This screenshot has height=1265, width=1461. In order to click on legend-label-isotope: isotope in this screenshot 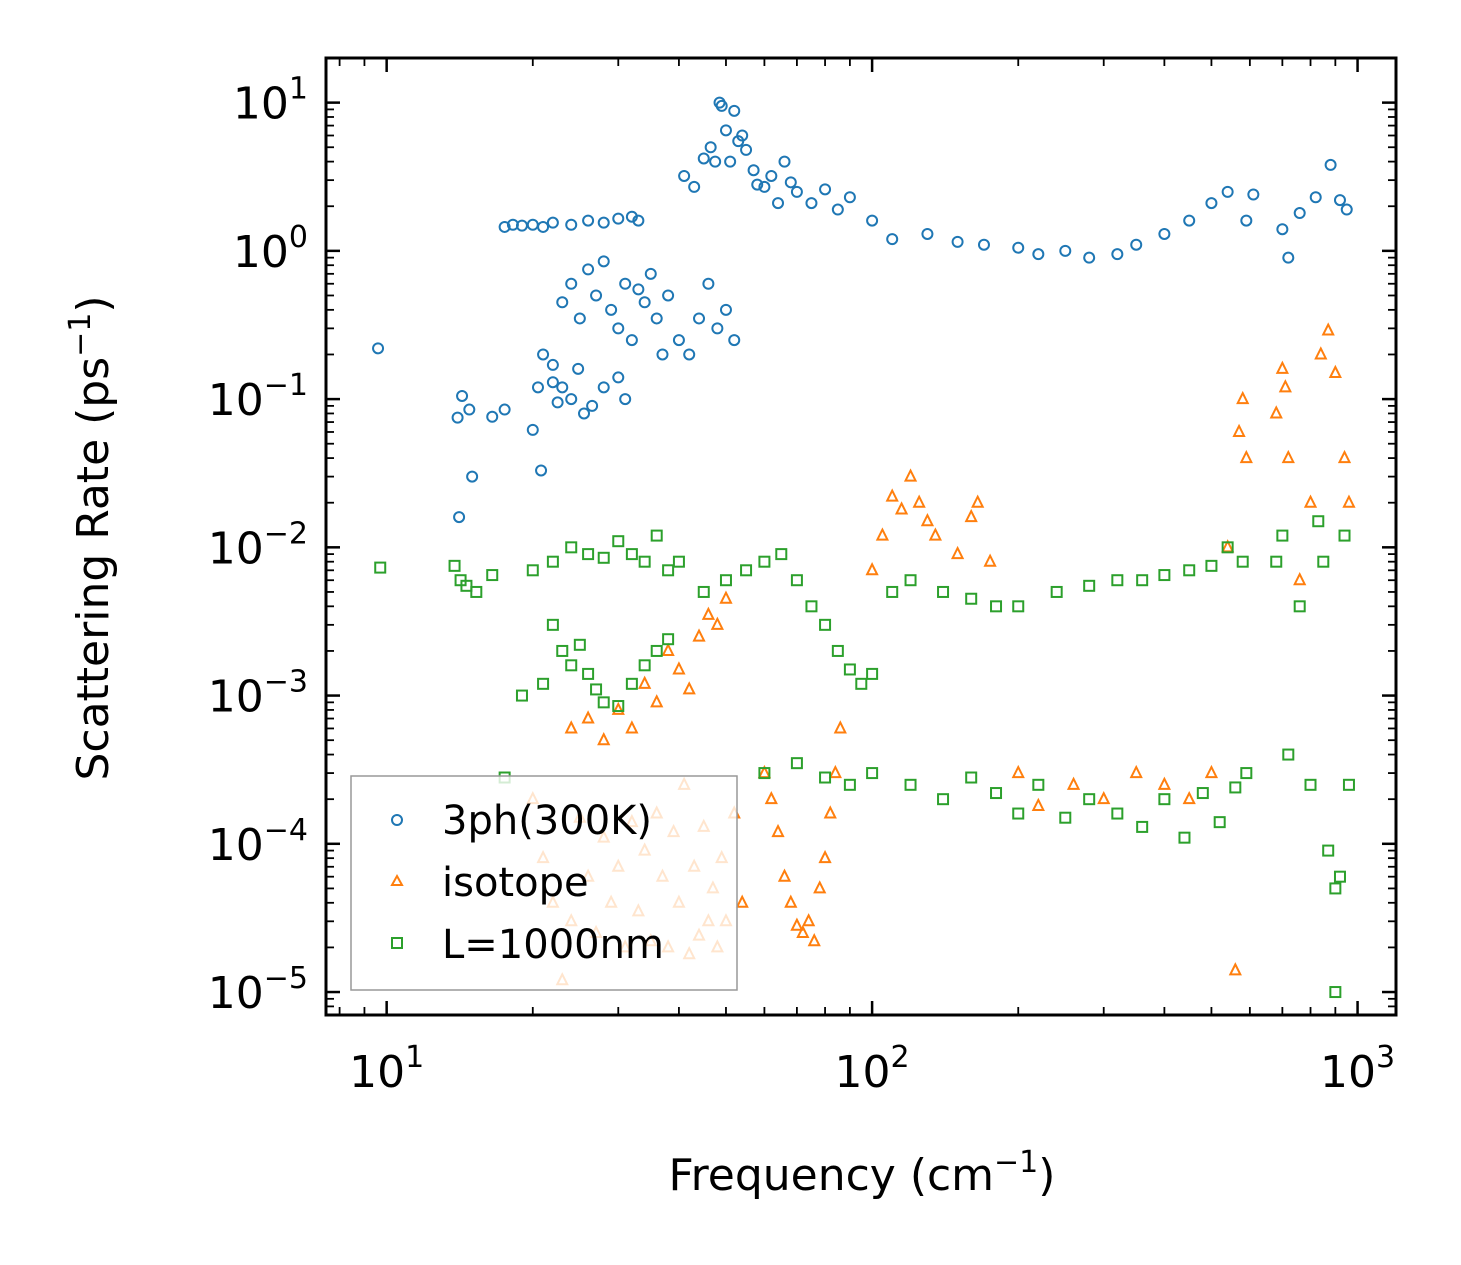, I will do `click(515, 883)`.